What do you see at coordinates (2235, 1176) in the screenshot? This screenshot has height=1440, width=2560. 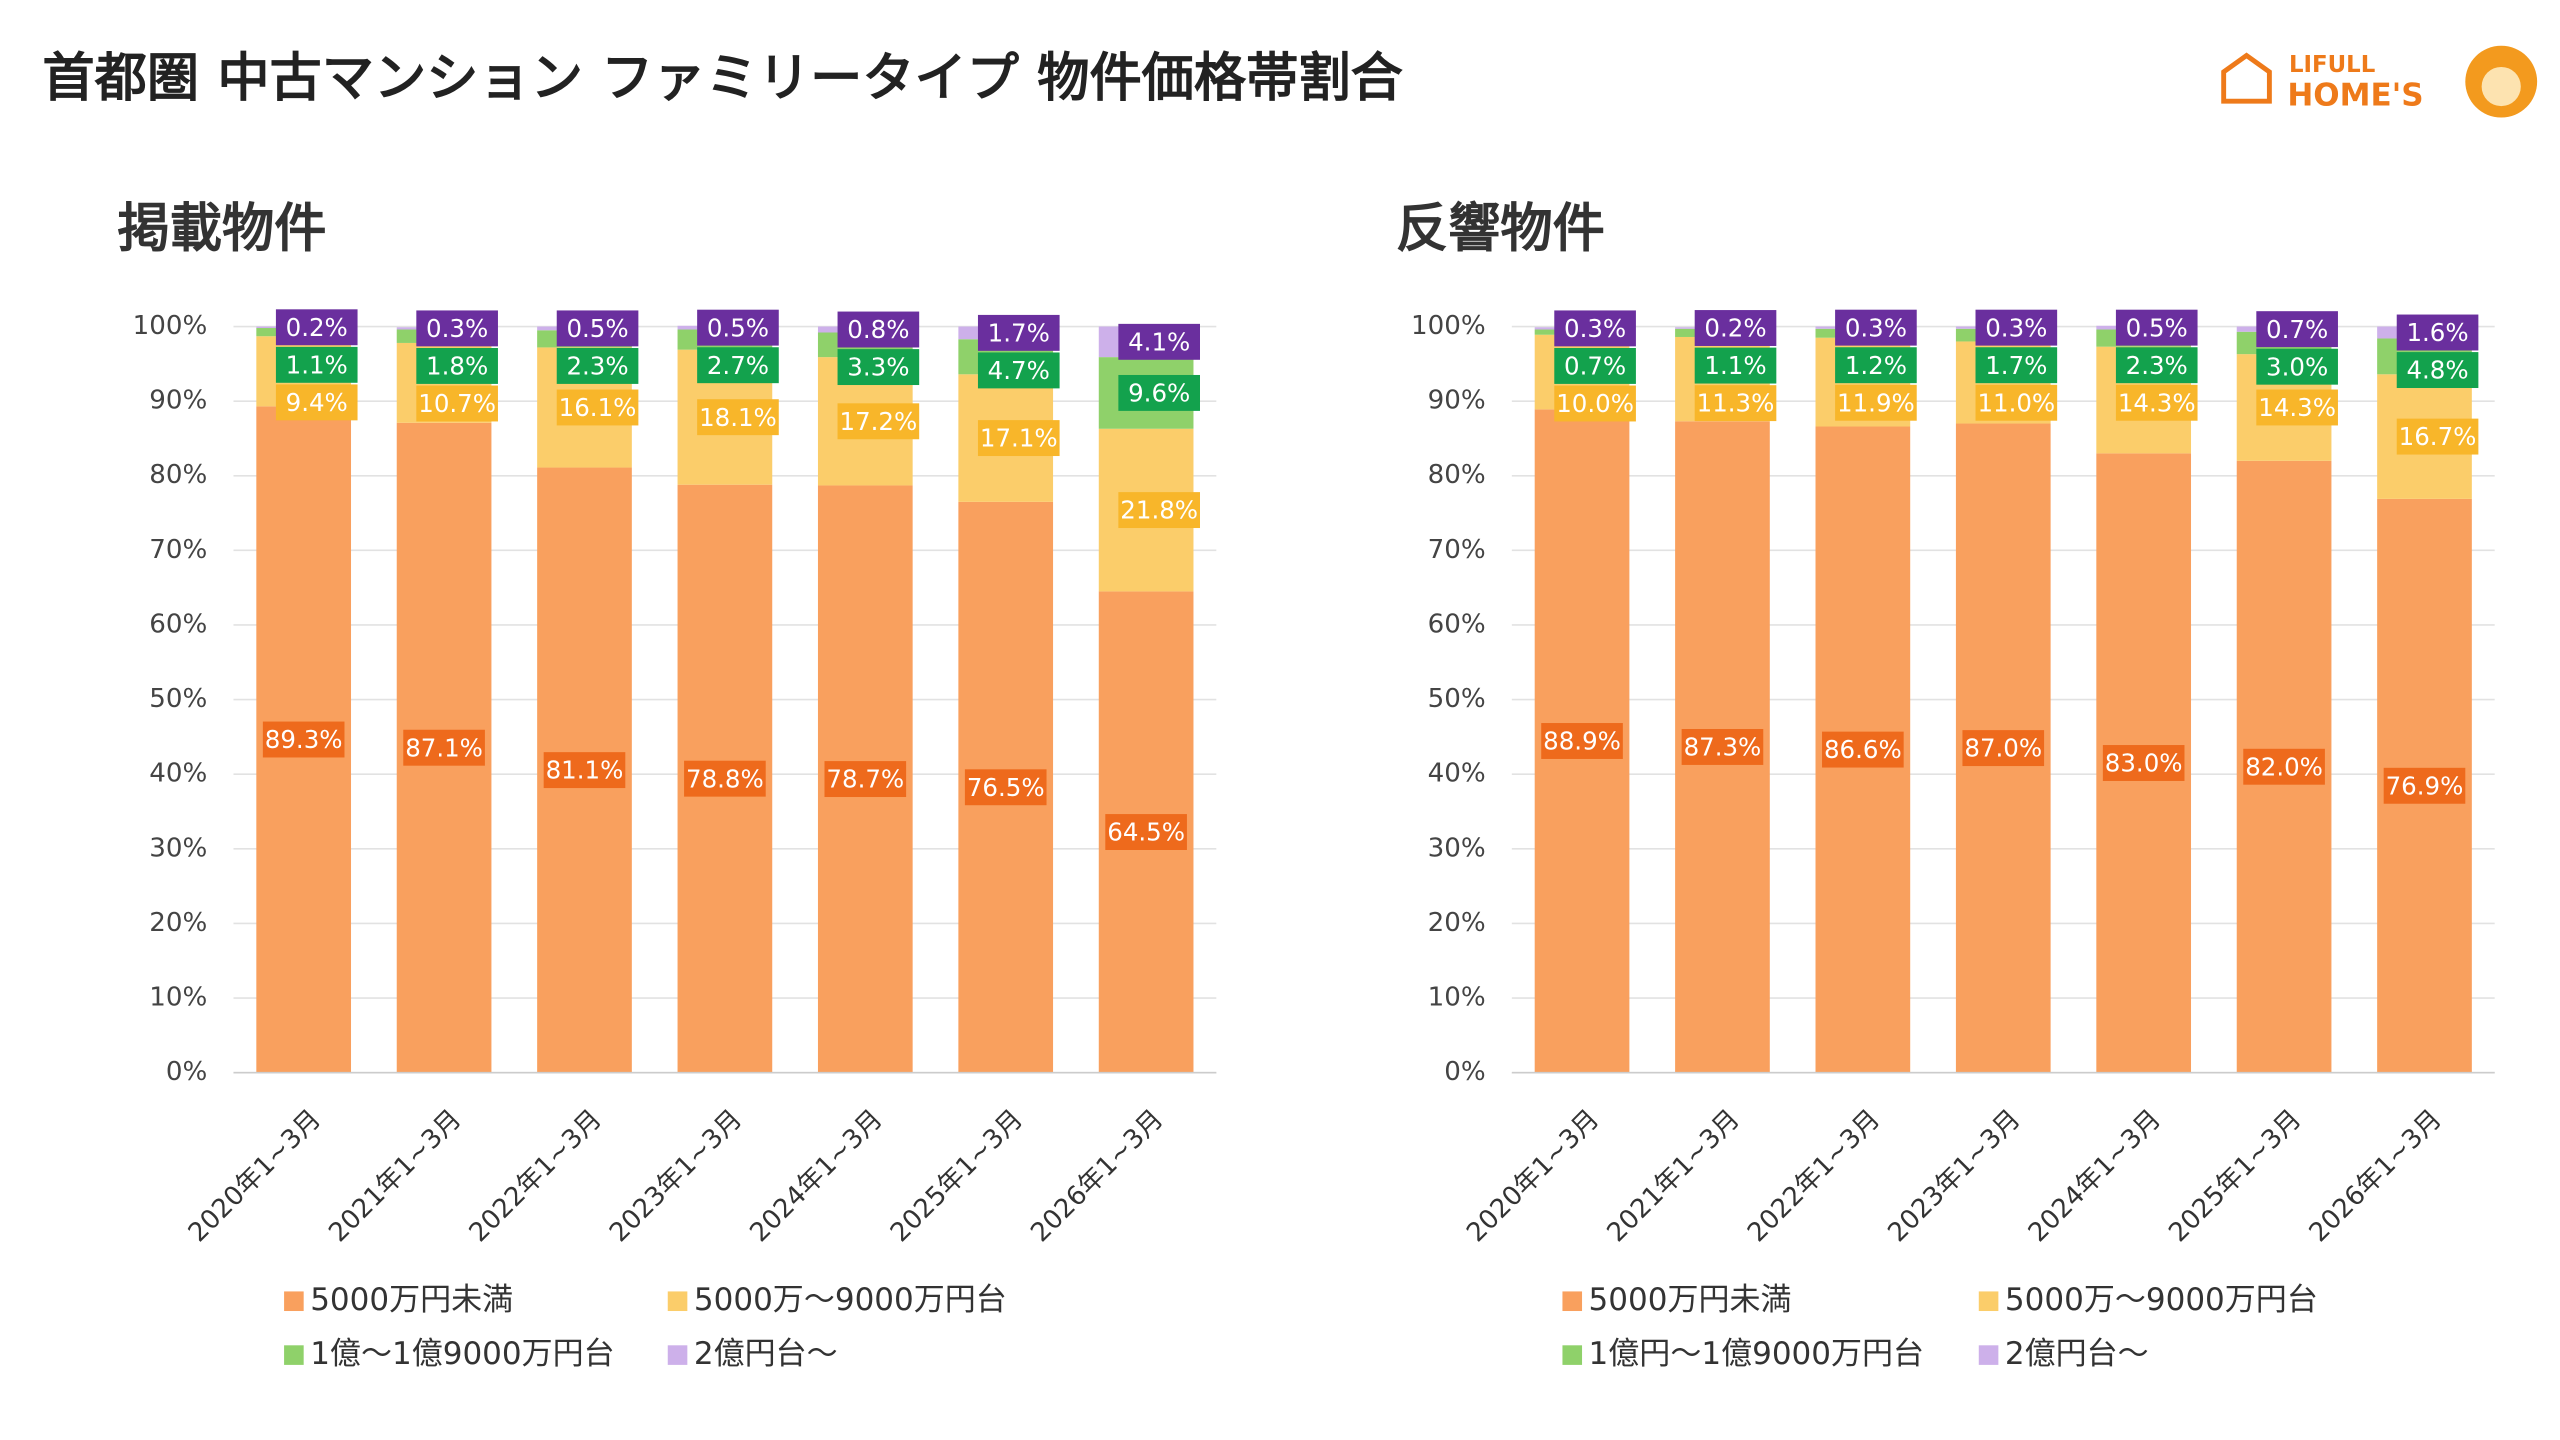 I see `x-tick-label: 2025年1~3月` at bounding box center [2235, 1176].